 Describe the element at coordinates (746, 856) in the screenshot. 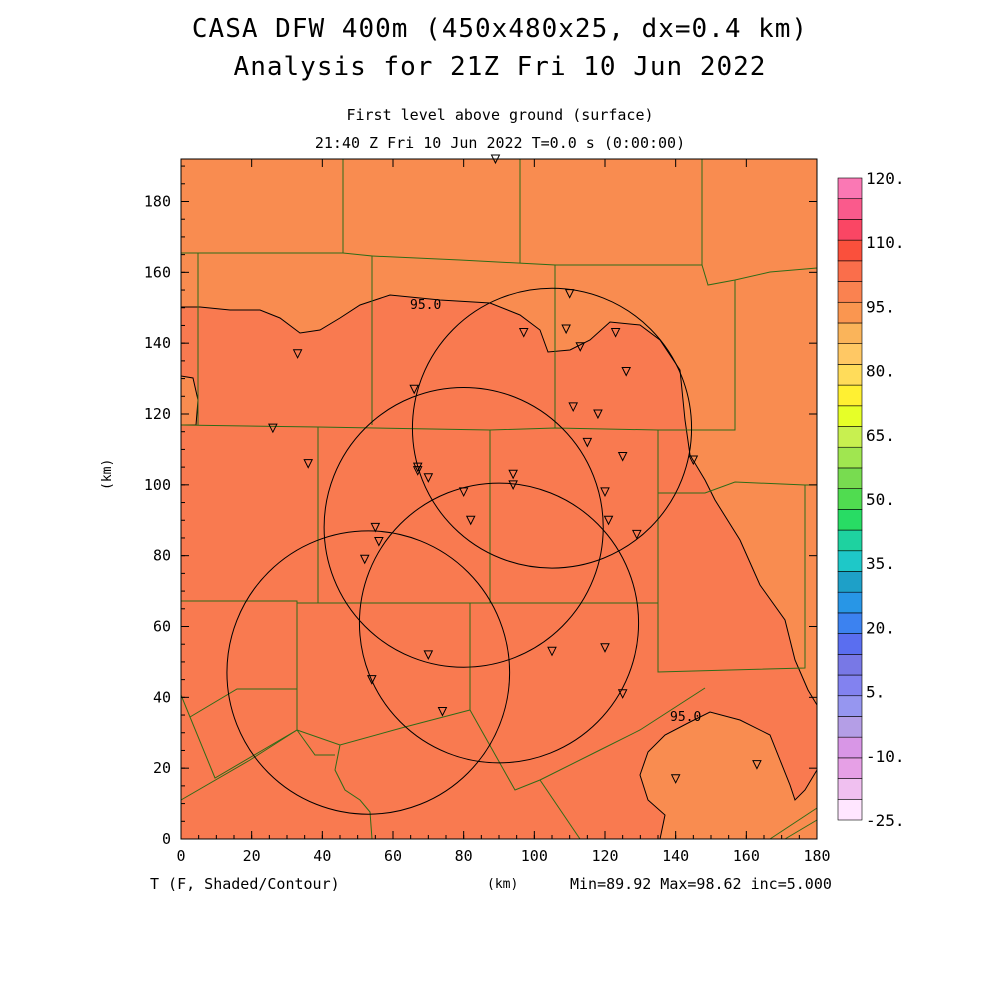

I see `x-tick-label: 160` at that location.